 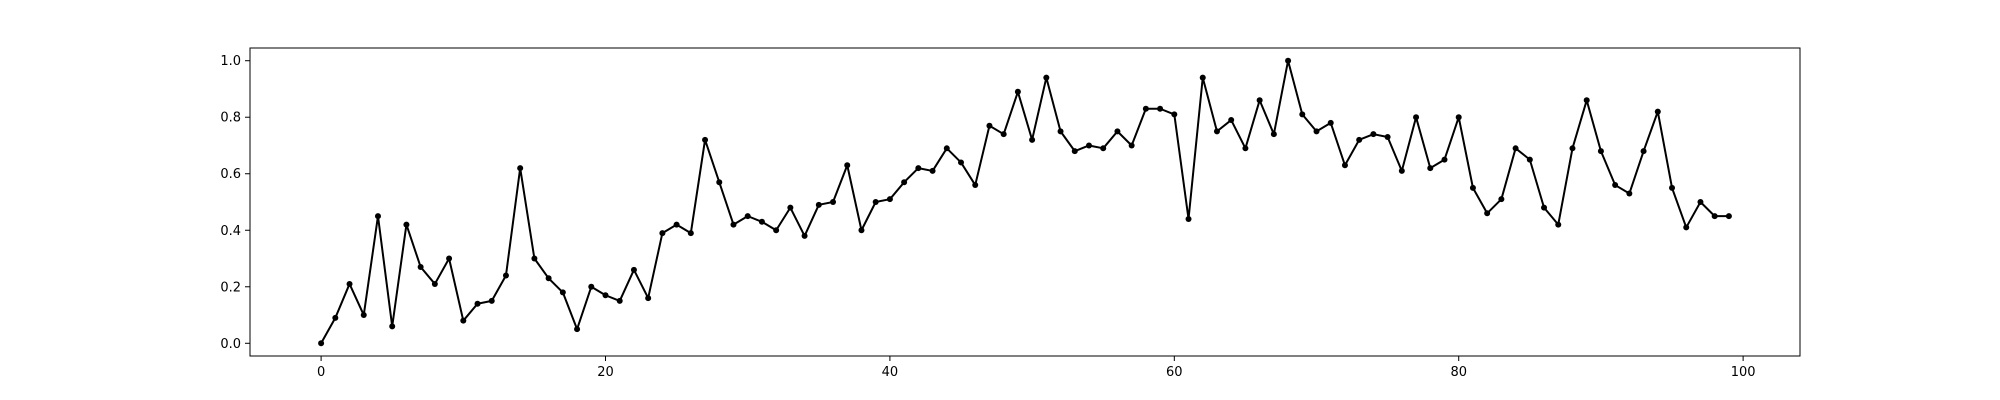 What do you see at coordinates (230, 61) in the screenshot?
I see `y-tick-label: 1.0` at bounding box center [230, 61].